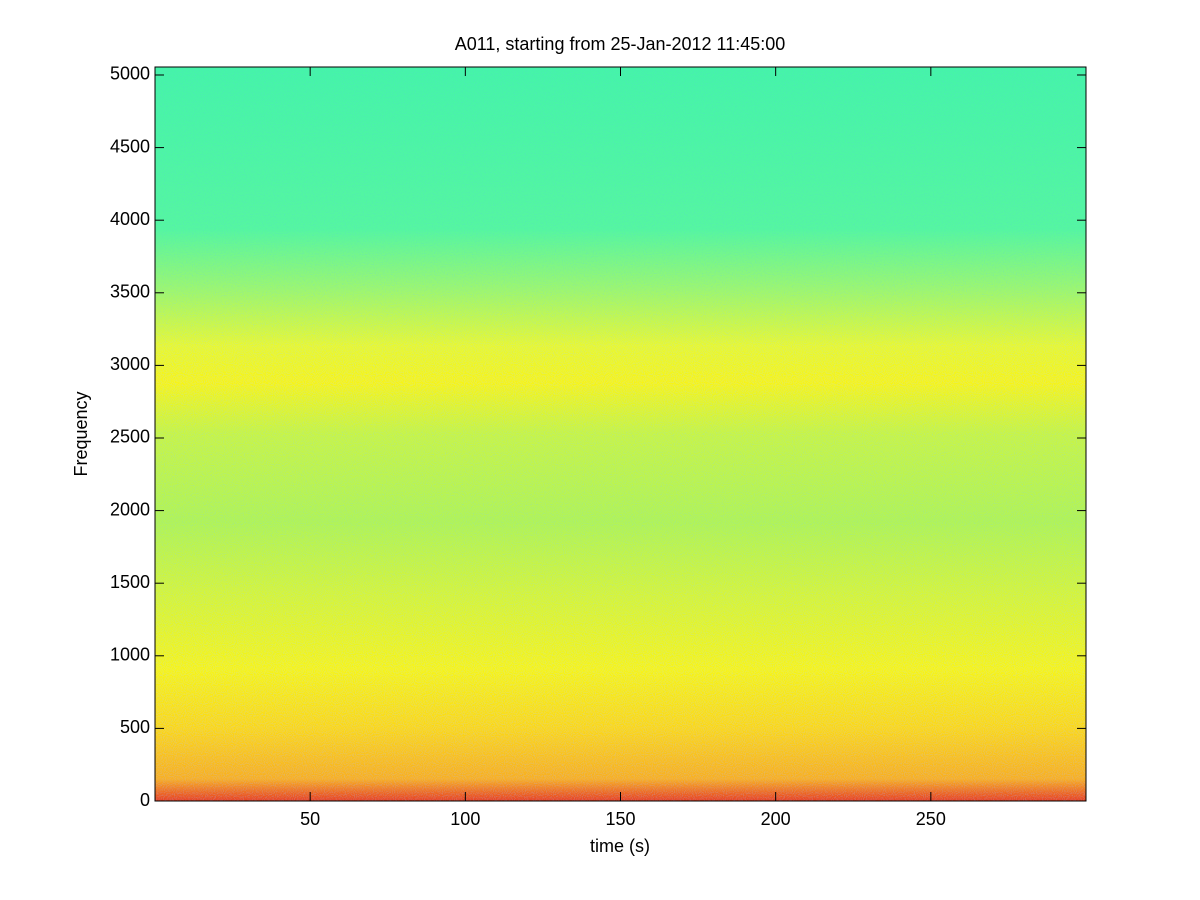 This screenshot has width=1200, height=900. What do you see at coordinates (130, 219) in the screenshot?
I see `y-tick-label: 4000` at bounding box center [130, 219].